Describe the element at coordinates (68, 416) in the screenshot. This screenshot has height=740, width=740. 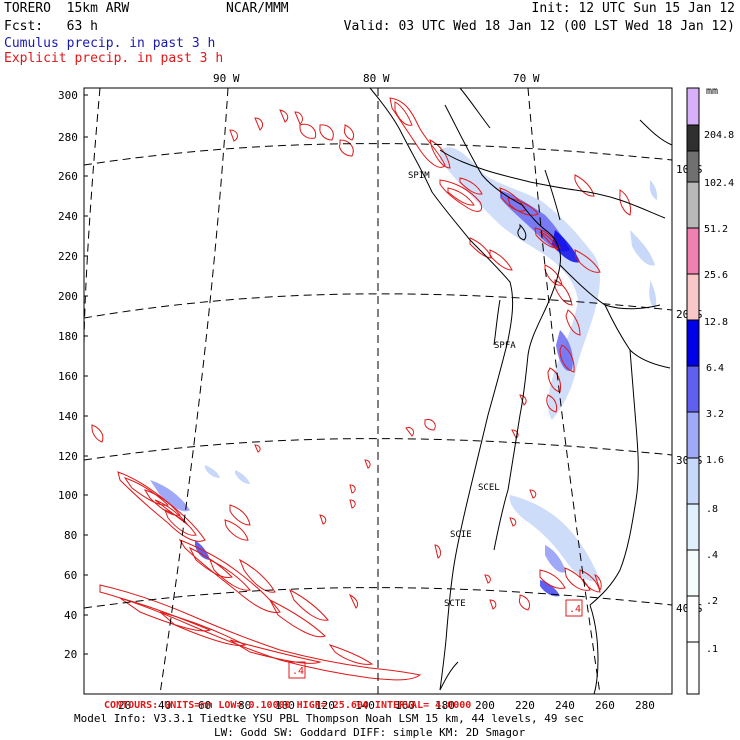
I see `y-tick-label: 140` at that location.